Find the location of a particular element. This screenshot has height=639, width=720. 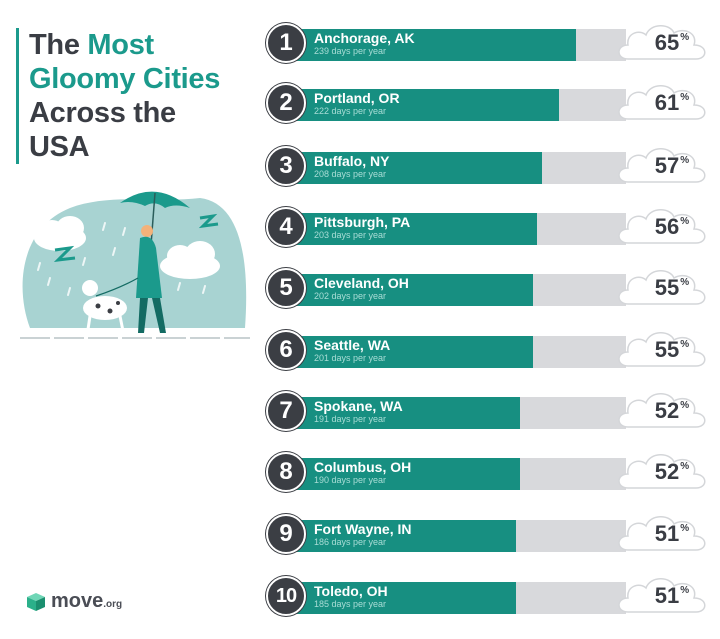

chart-row: 9 Fort Wayne, IN 186 days per year 51% is located at coordinates (491, 534).